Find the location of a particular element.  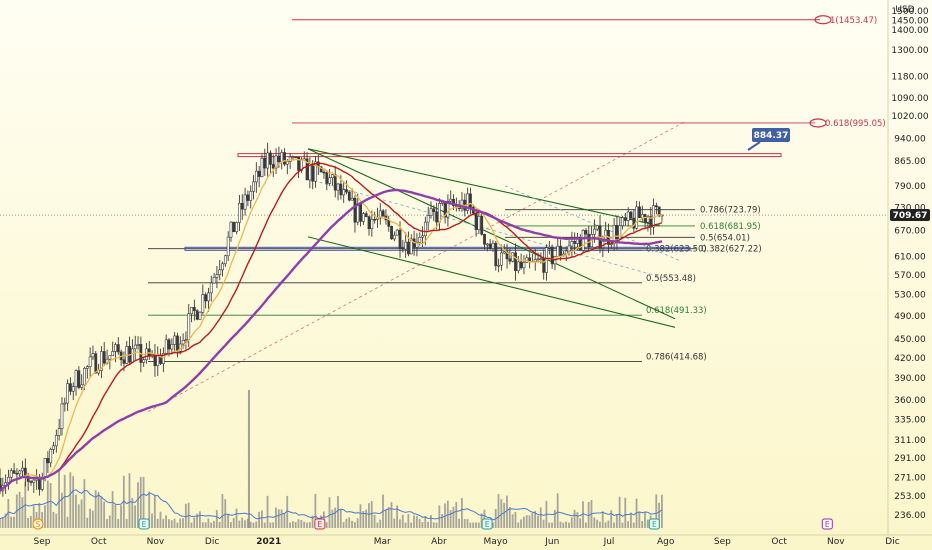

fib-1-marker is located at coordinates (823, 20).